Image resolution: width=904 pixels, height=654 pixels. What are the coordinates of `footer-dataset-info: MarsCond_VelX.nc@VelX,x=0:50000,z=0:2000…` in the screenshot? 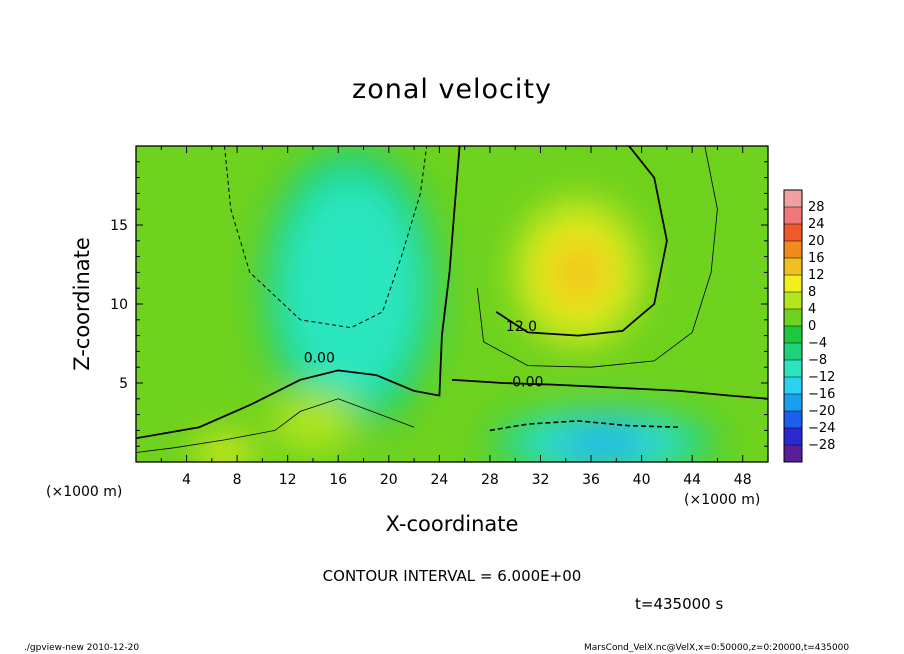 It's located at (717, 648).